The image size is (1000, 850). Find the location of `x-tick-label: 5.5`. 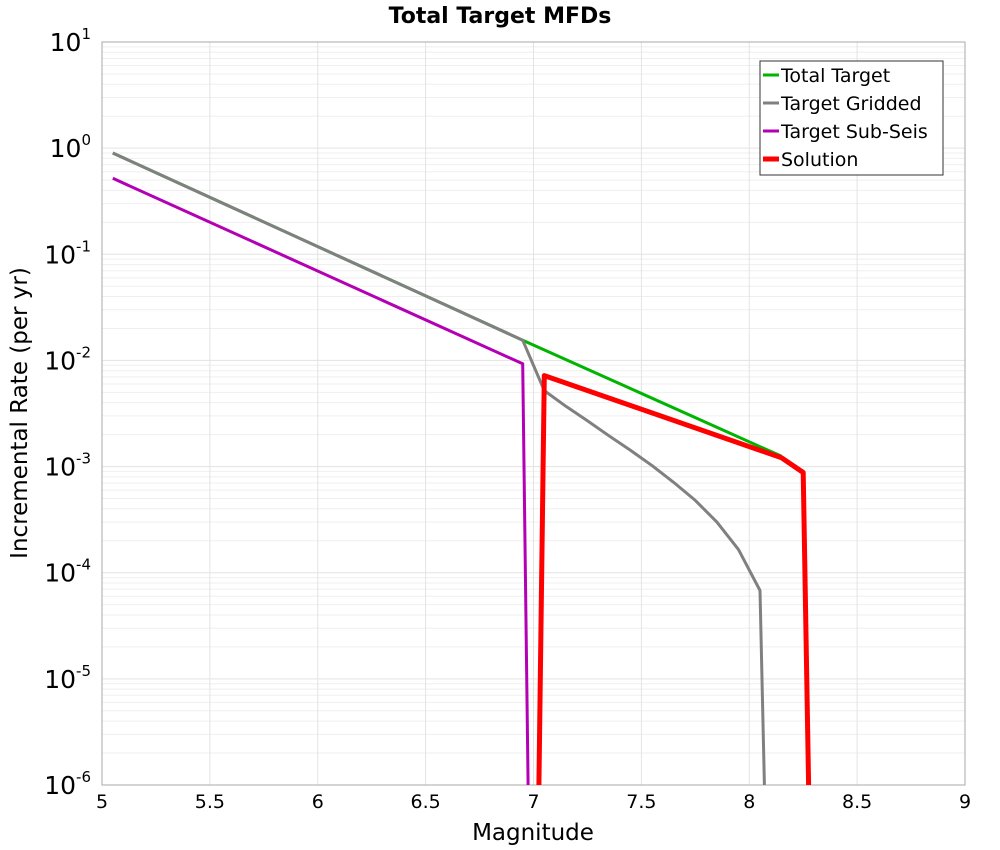

x-tick-label: 5.5 is located at coordinates (210, 802).